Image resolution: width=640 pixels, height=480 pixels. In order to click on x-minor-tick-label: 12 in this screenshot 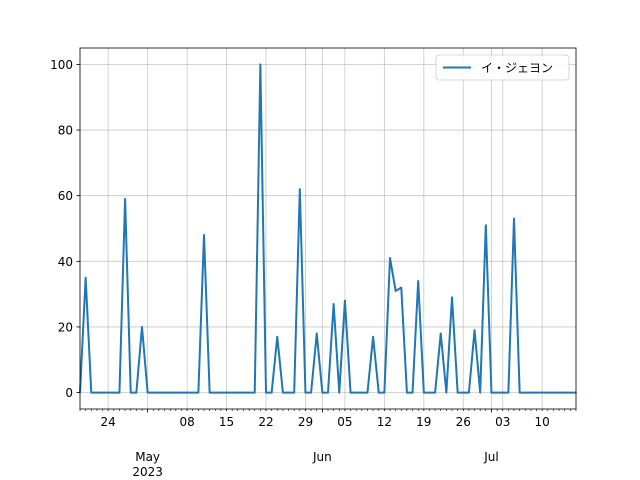, I will do `click(384, 422)`.